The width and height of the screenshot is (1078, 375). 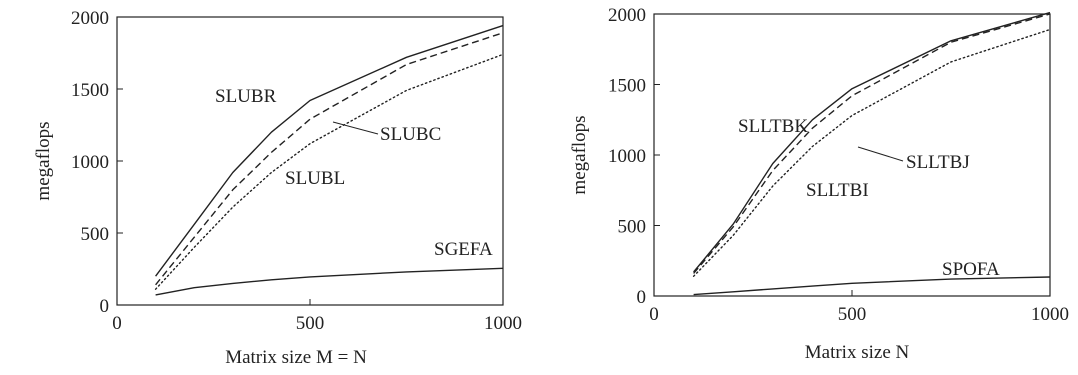 I want to click on series-label-spofa: SPOFA, so click(x=971, y=269).